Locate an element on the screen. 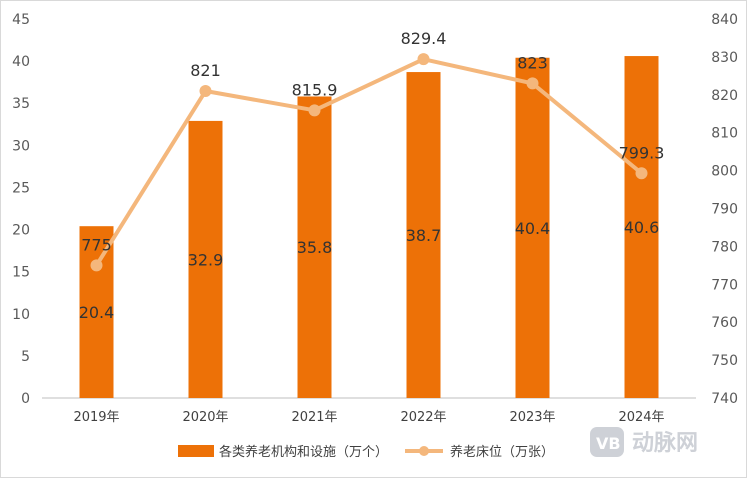  legend-line-label: 养老床位（万张） is located at coordinates (502, 452).